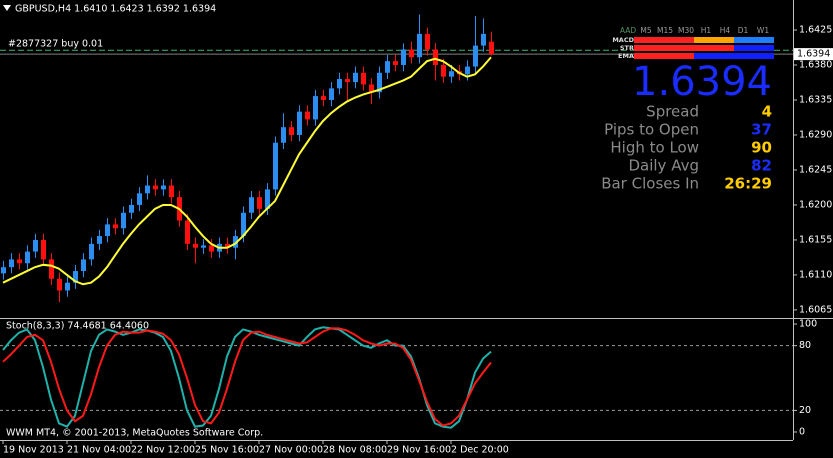  What do you see at coordinates (743, 30) in the screenshot?
I see `column-header: D1` at bounding box center [743, 30].